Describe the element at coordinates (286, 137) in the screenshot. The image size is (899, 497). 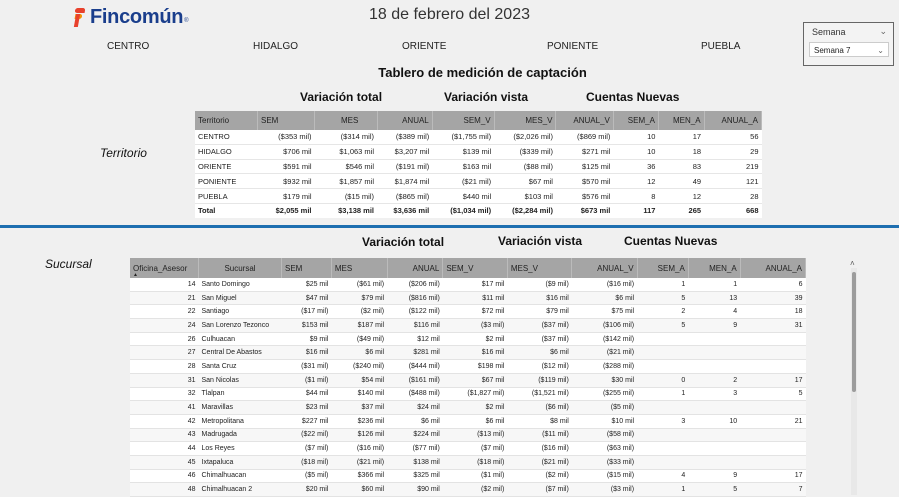
I see `table-cell: ($353 mil)` at that location.